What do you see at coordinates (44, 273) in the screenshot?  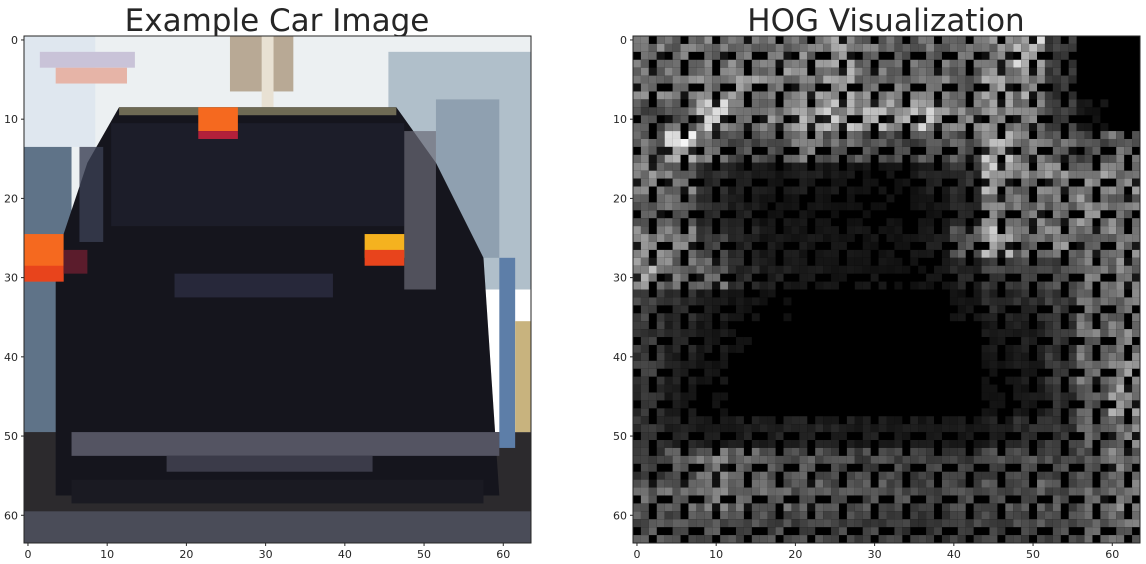 I see `left-tail-light-lower` at bounding box center [44, 273].